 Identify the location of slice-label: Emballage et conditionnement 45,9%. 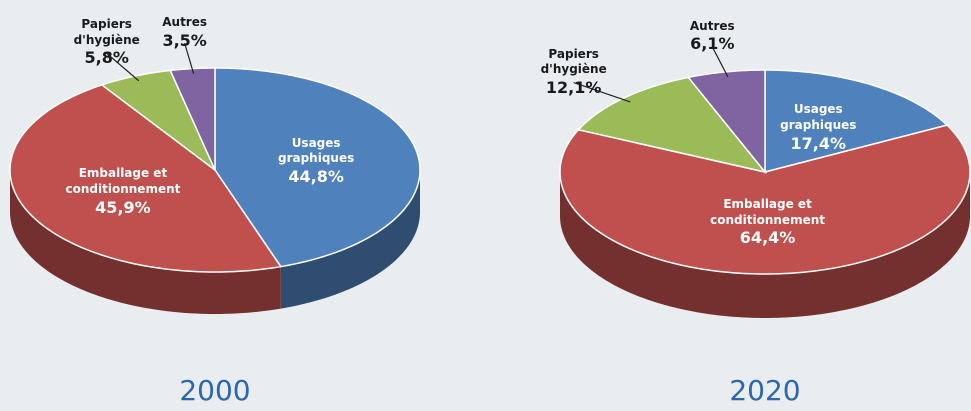
(123, 192).